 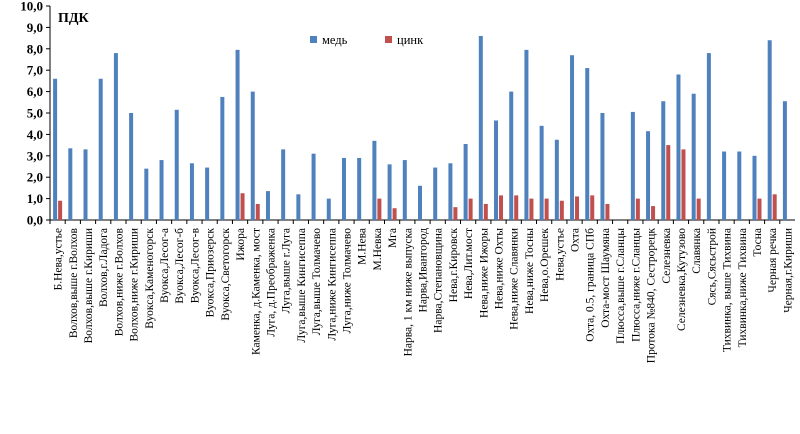 What do you see at coordinates (408, 292) in the screenshot?
I see `x-category-label: Нарва, 1 км ниже выпуска` at bounding box center [408, 292].